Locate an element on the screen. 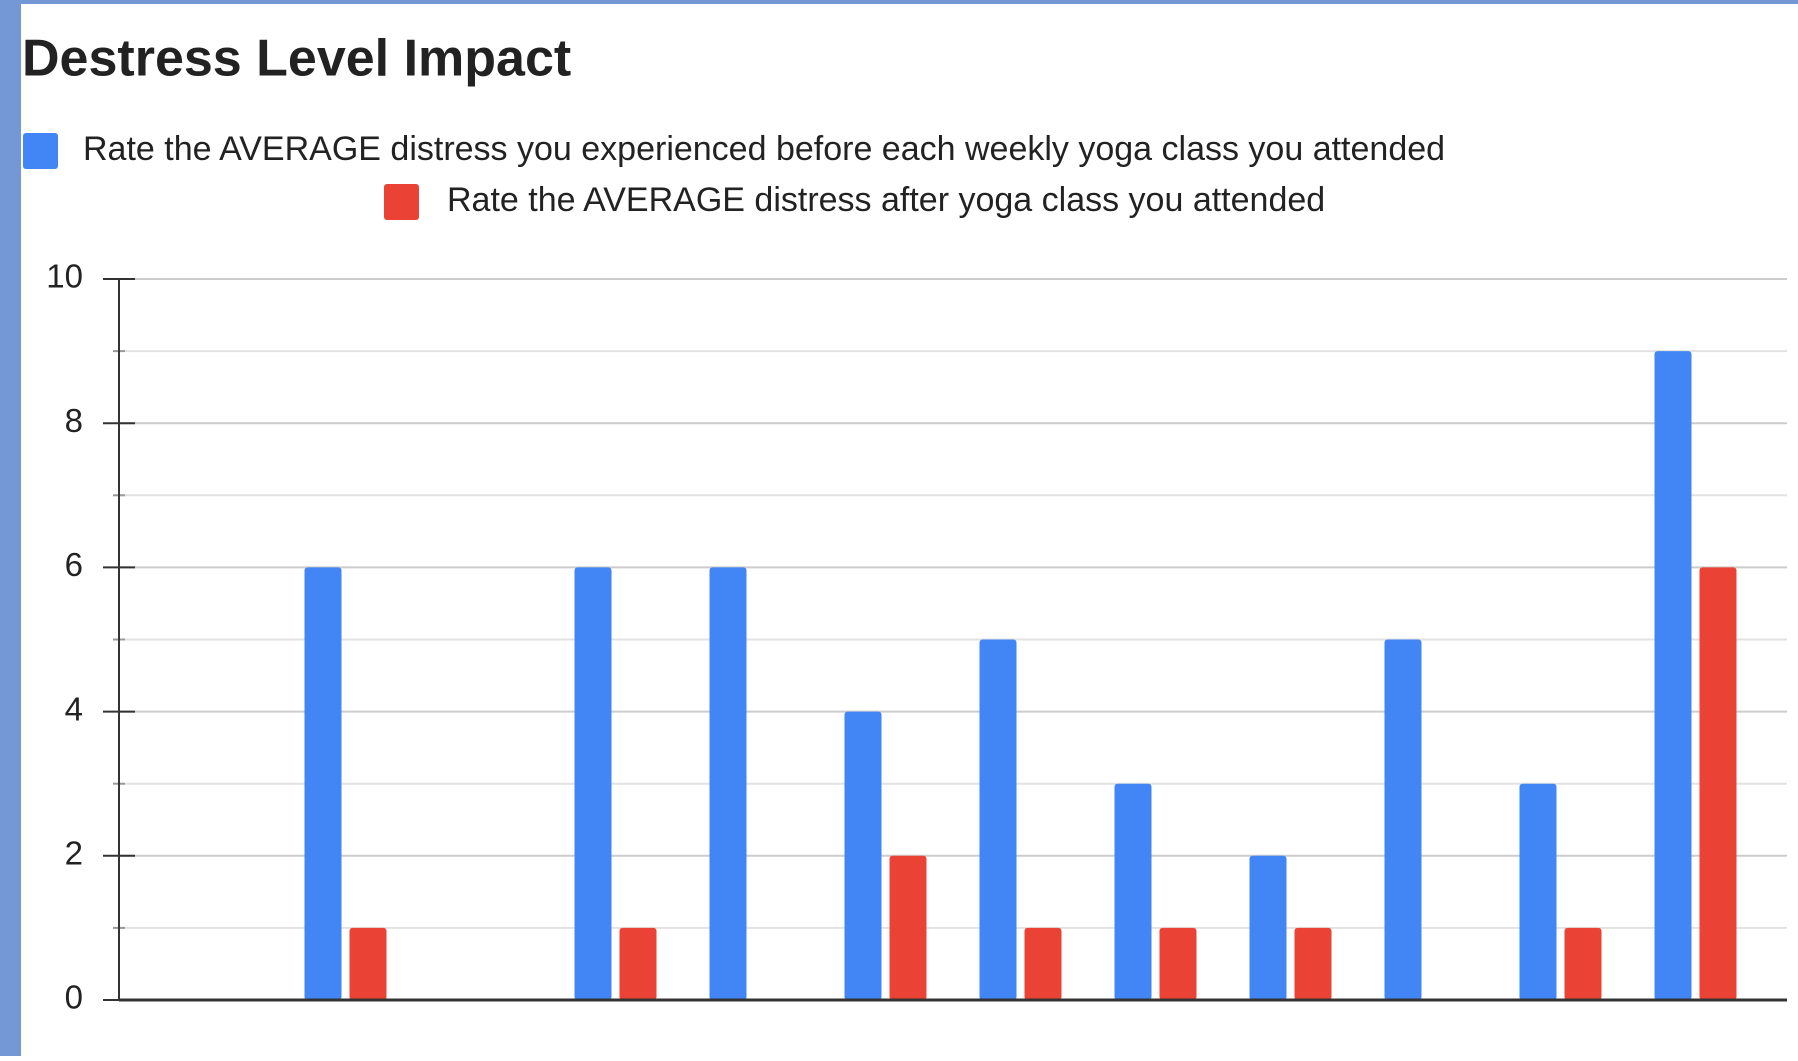 This screenshot has width=1798, height=1061. y-tick-label: 10 is located at coordinates (64, 276).